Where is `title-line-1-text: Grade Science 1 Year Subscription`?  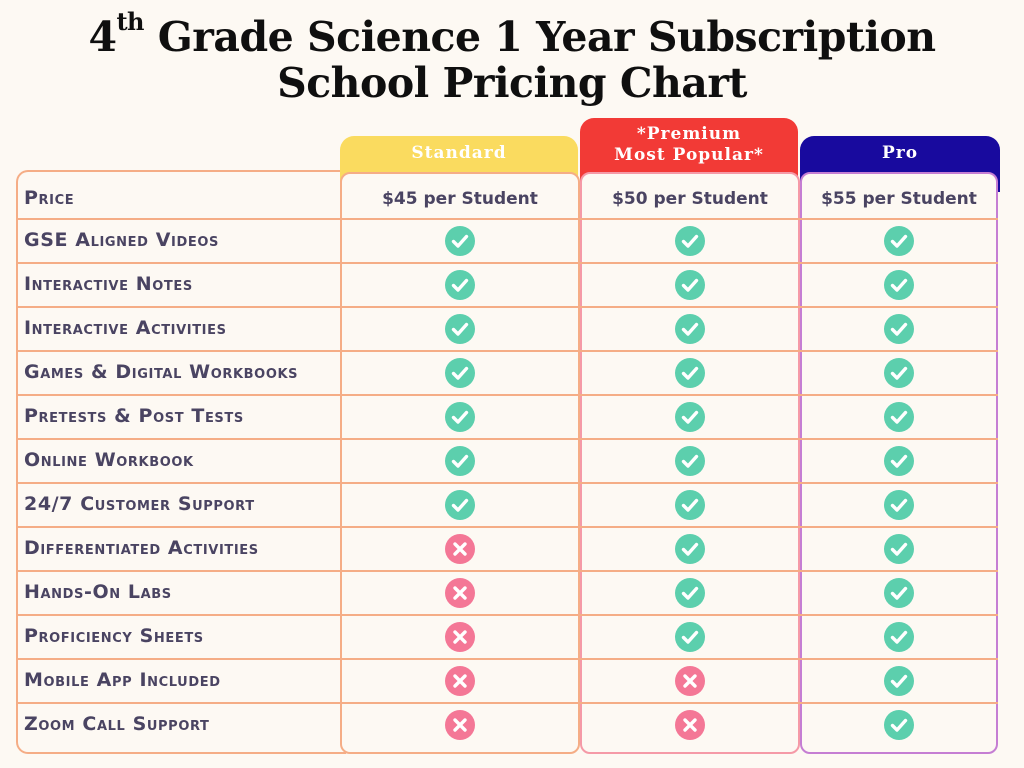
title-line-1-text: Grade Science 1 Year Subscription is located at coordinates (540, 37).